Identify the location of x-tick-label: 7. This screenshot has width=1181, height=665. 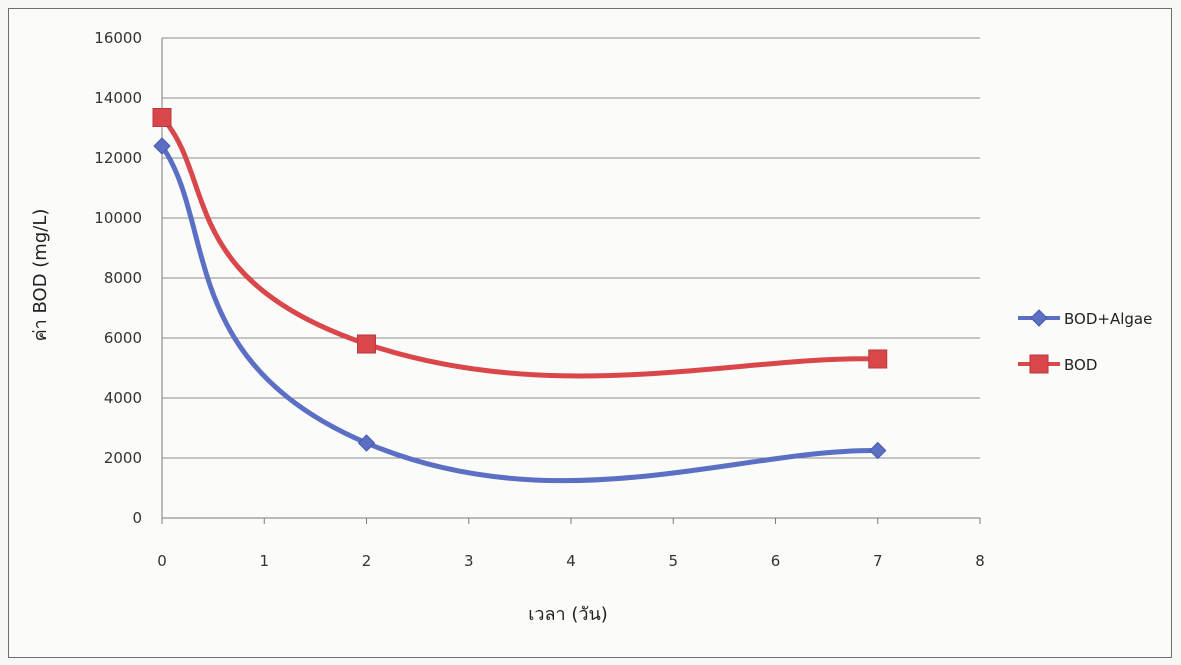
(878, 561).